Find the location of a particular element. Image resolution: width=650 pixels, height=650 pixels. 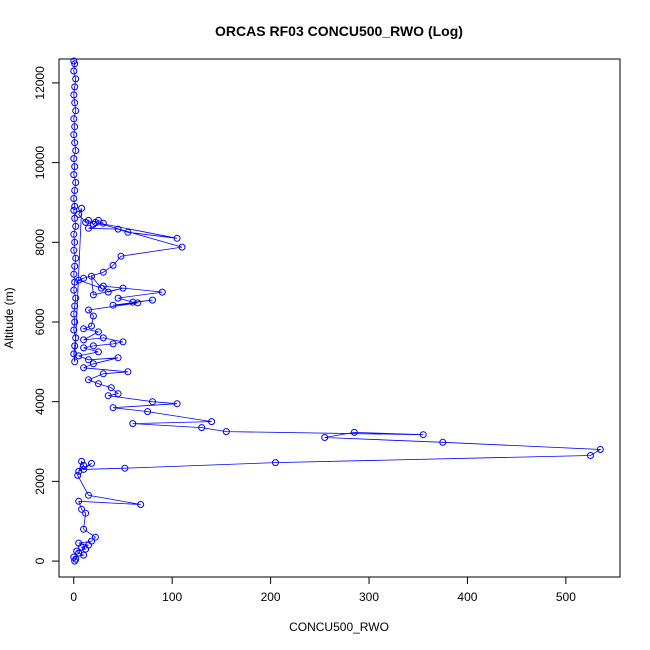

x-tick-label: 100 is located at coordinates (172, 597).